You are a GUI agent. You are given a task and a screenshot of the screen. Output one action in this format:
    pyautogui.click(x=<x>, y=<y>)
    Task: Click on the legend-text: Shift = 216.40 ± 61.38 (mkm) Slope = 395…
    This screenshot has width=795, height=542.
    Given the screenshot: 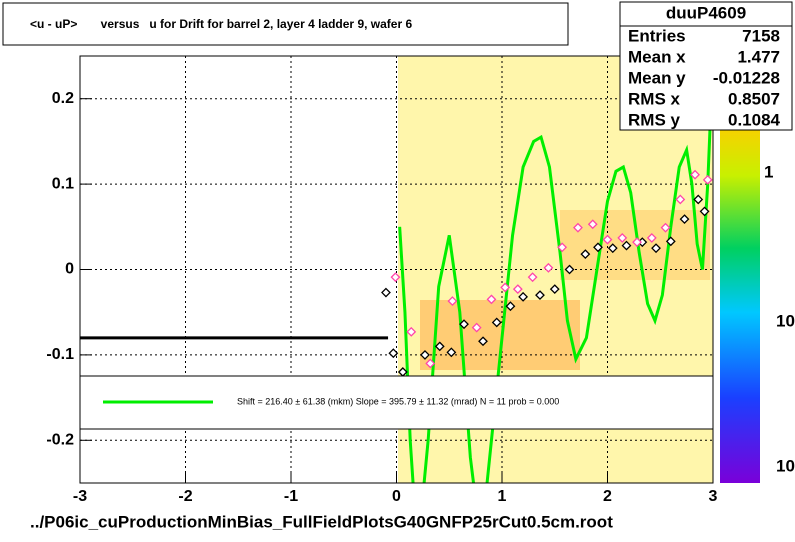 What is the action you would take?
    pyautogui.click(x=398, y=401)
    